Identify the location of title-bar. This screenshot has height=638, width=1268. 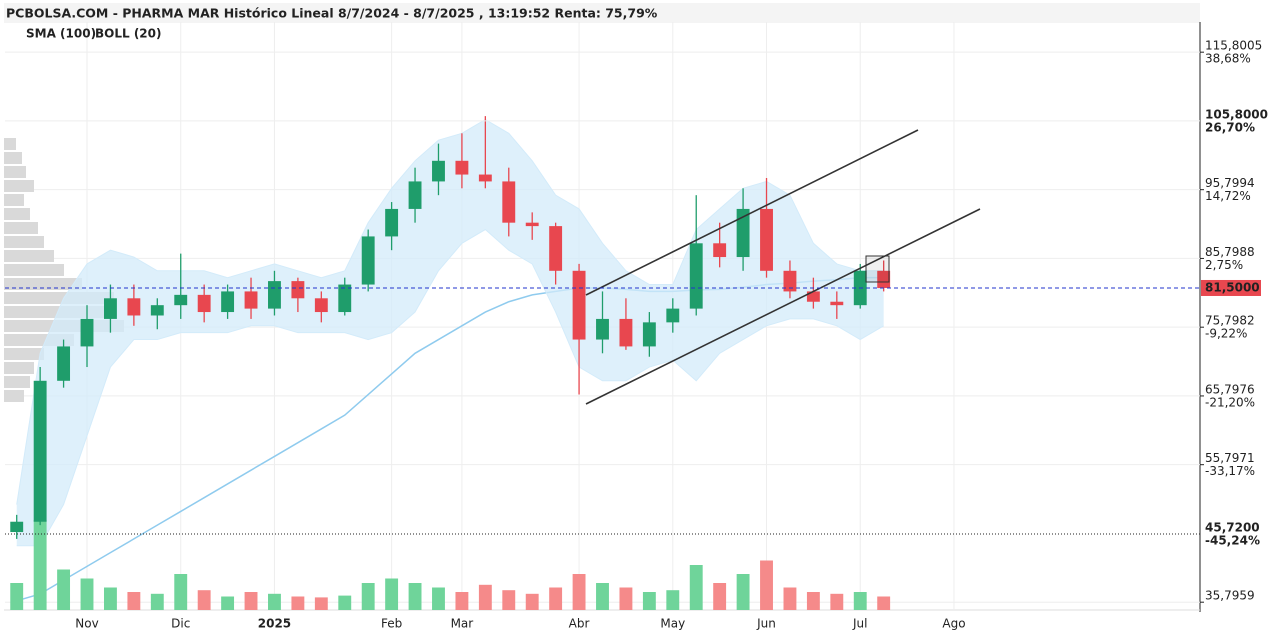
(602, 13).